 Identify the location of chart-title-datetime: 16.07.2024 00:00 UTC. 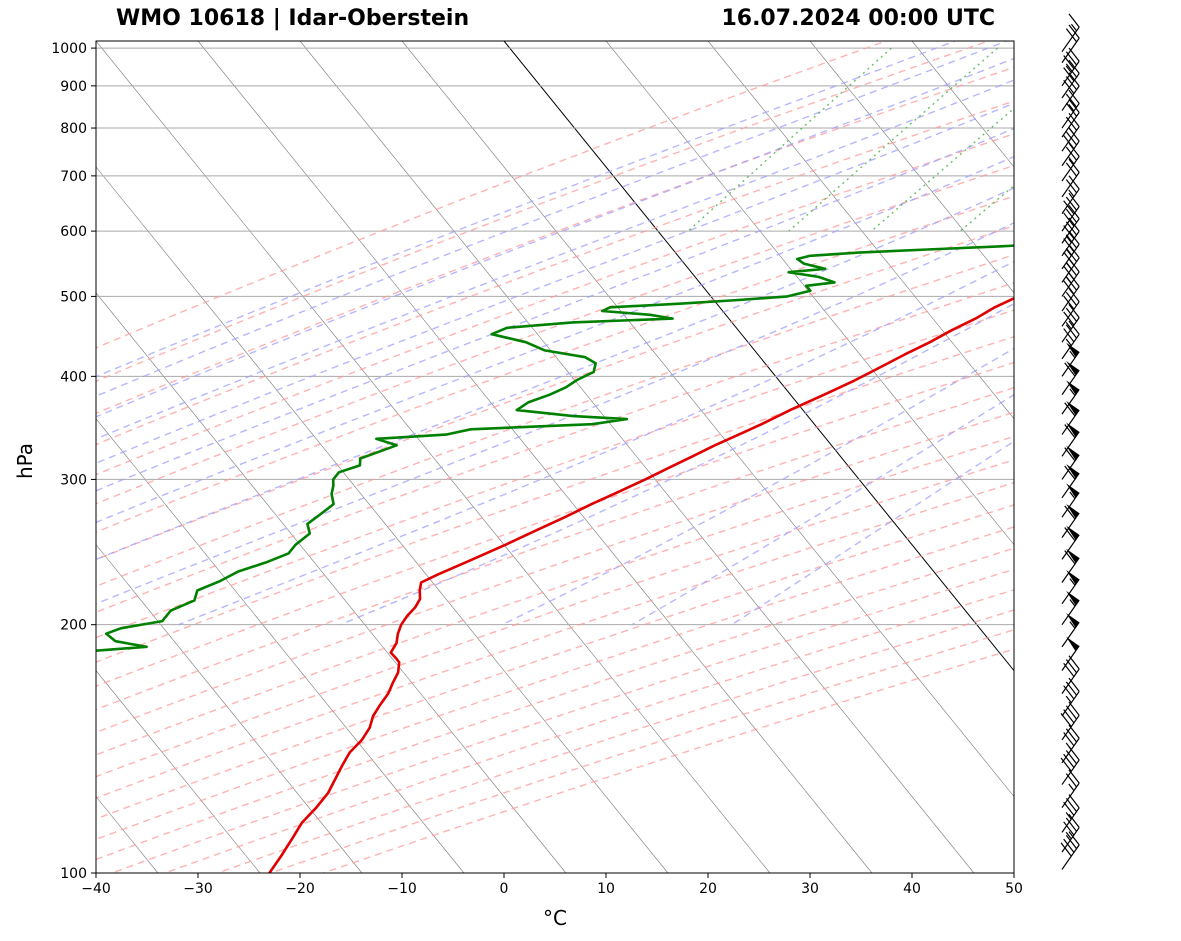
(858, 18).